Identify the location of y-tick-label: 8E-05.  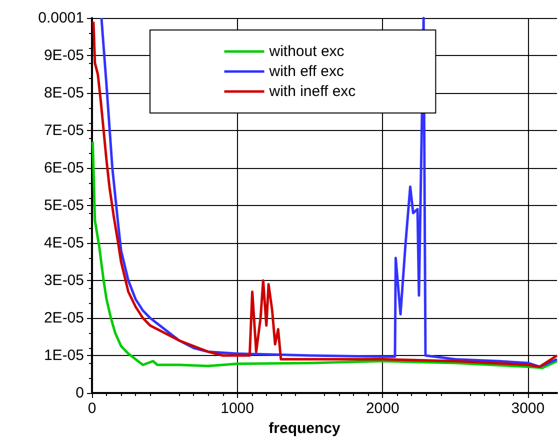
(64, 93).